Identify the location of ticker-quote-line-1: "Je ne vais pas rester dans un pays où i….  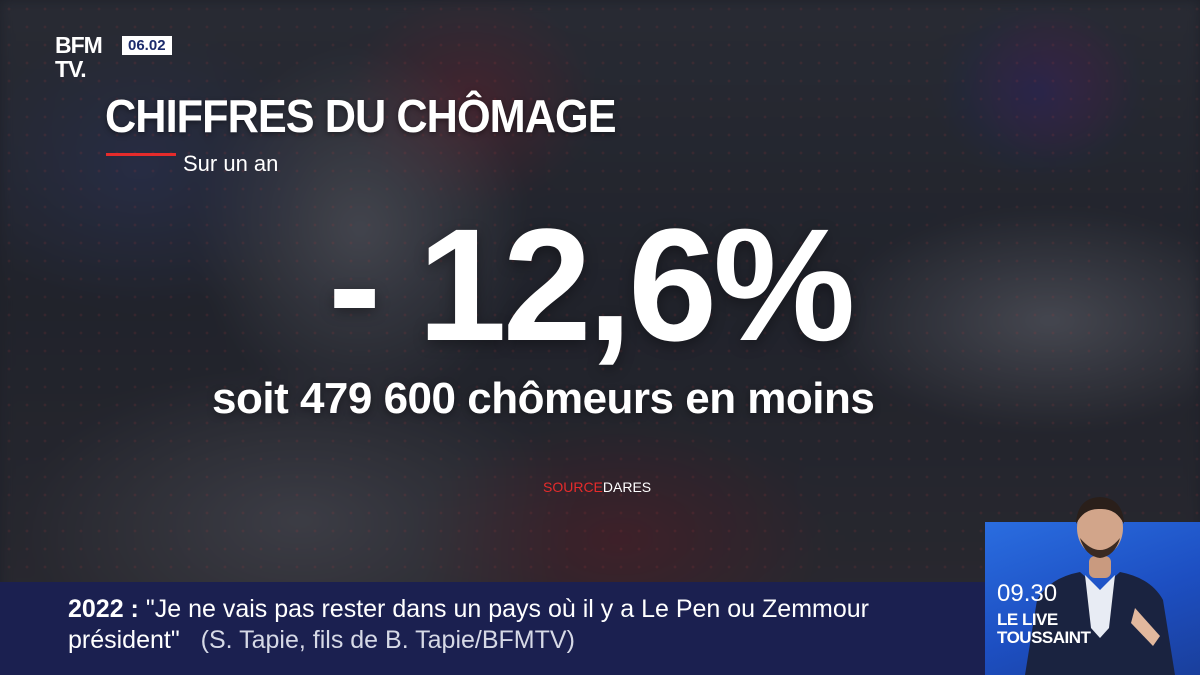
(507, 609).